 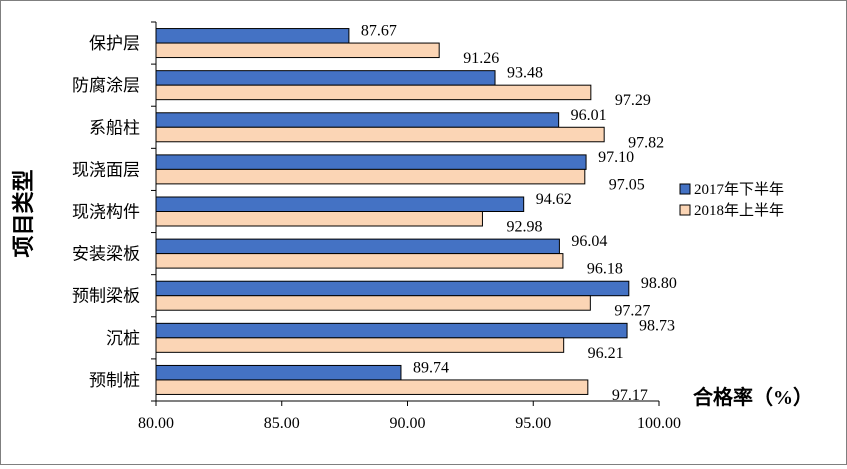 I want to click on data-label-series1-1: 93.48, so click(x=525, y=73).